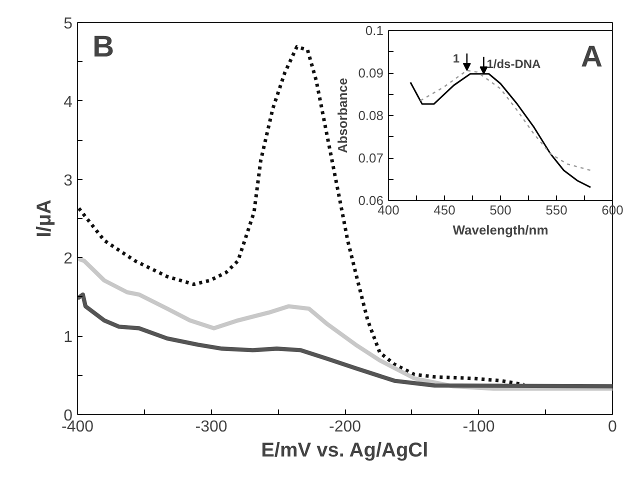  Describe the element at coordinates (344, 451) in the screenshot. I see `x-axis-title: E/mV vs. Ag/AgCl` at that location.